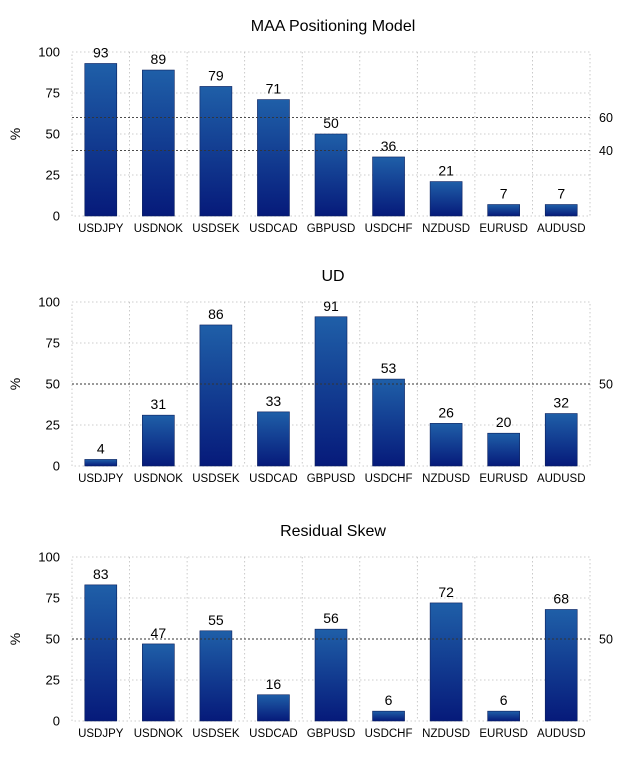 Image resolution: width=622 pixels, height=757 pixels. What do you see at coordinates (446, 592) in the screenshot?
I see `data-label: 72` at bounding box center [446, 592].